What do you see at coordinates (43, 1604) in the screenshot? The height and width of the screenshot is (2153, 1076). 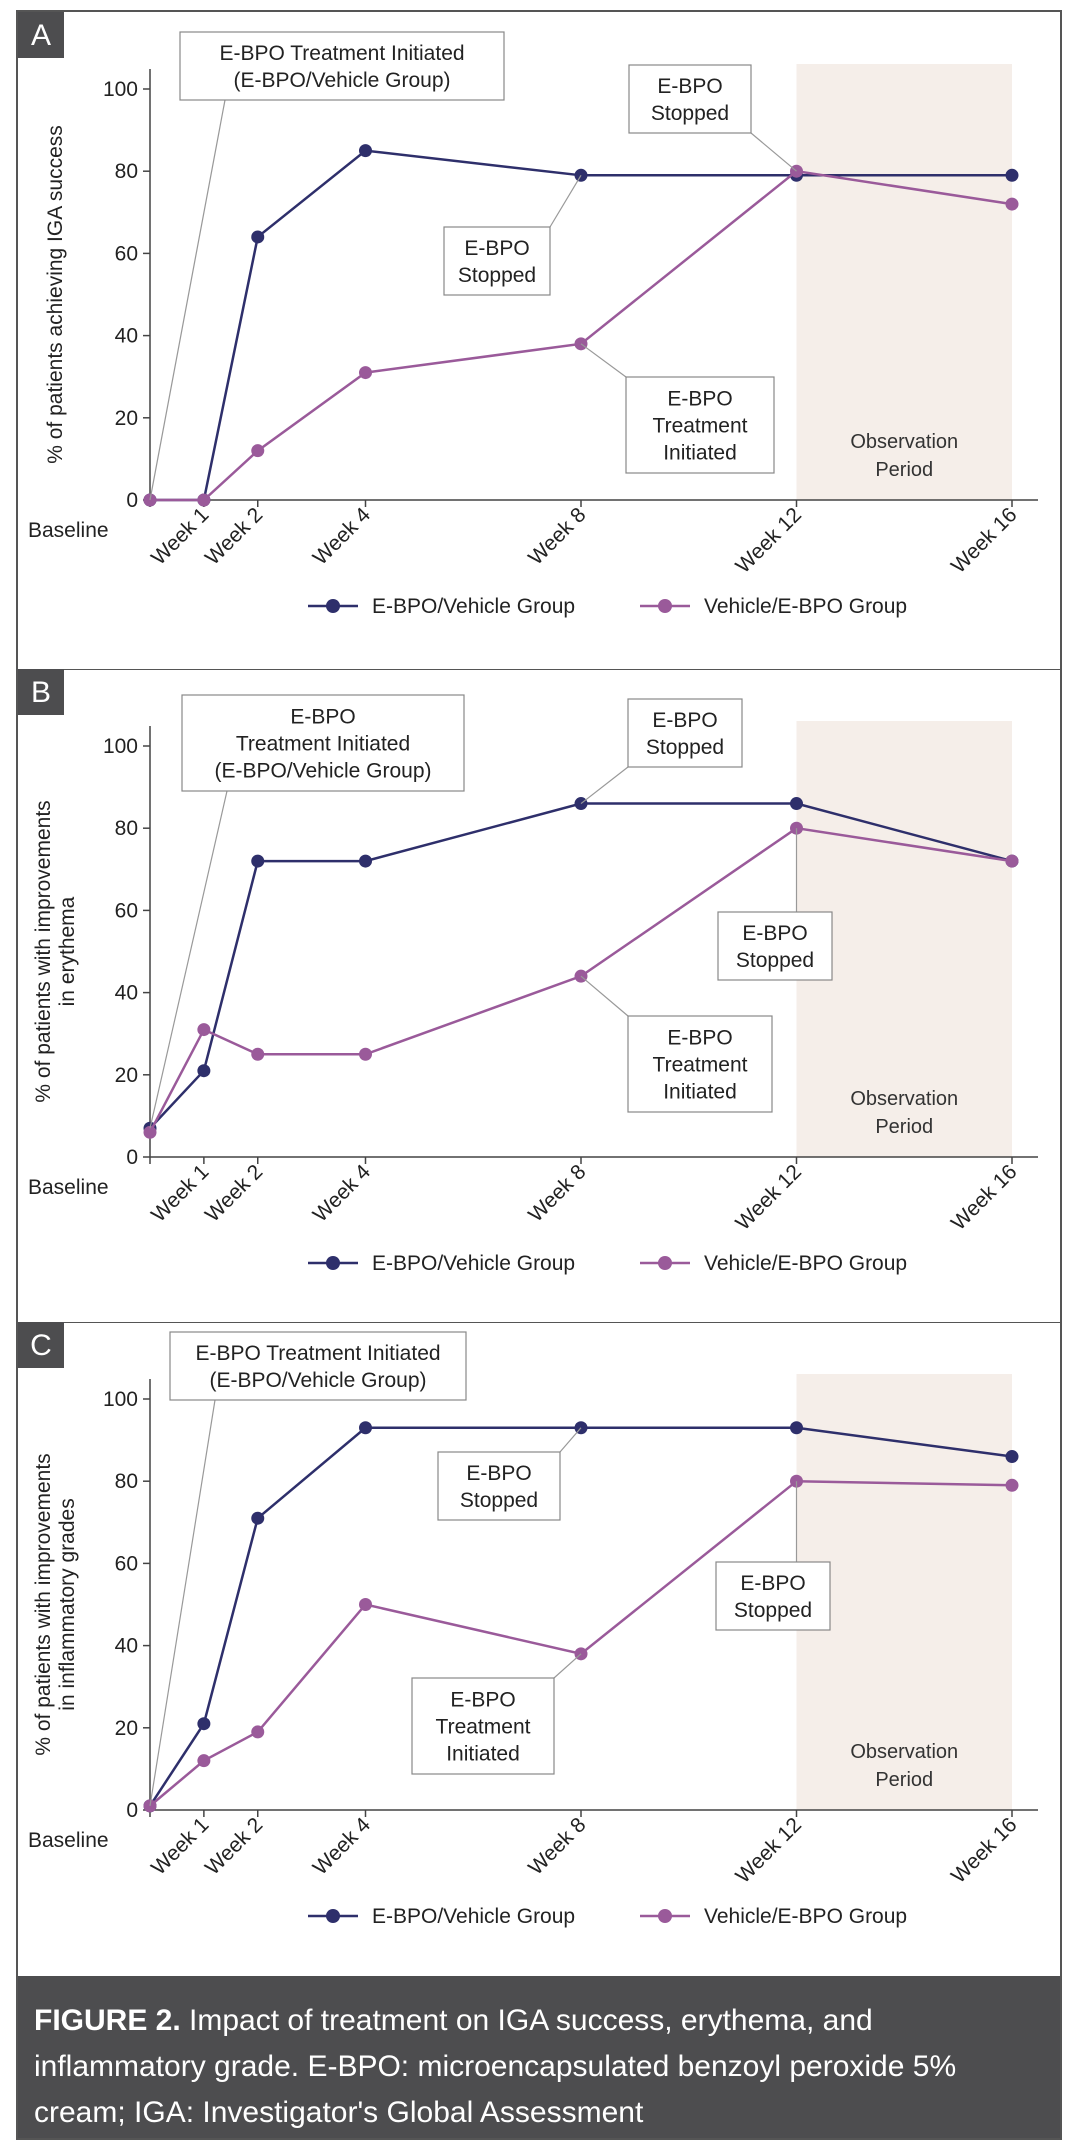 I see `y-axis-title: % of patients with improvements` at bounding box center [43, 1604].